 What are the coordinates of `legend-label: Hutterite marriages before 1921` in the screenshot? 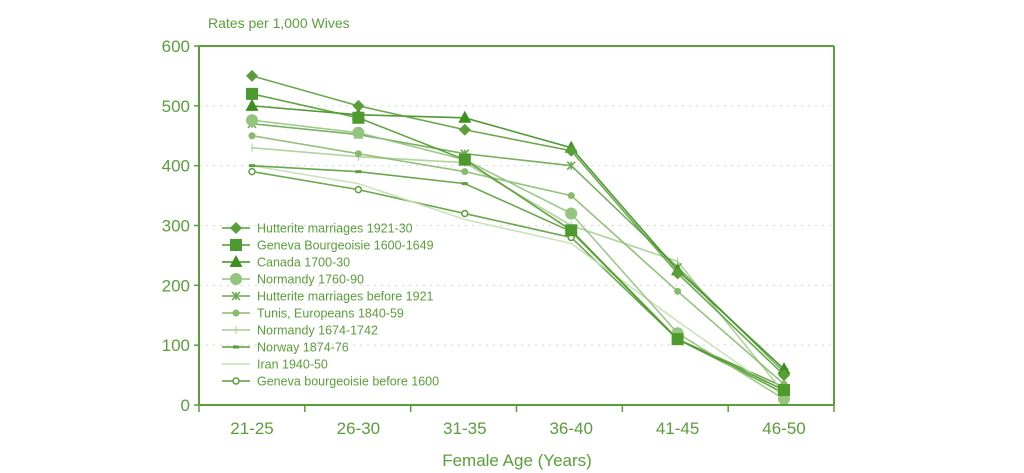 It's located at (345, 297).